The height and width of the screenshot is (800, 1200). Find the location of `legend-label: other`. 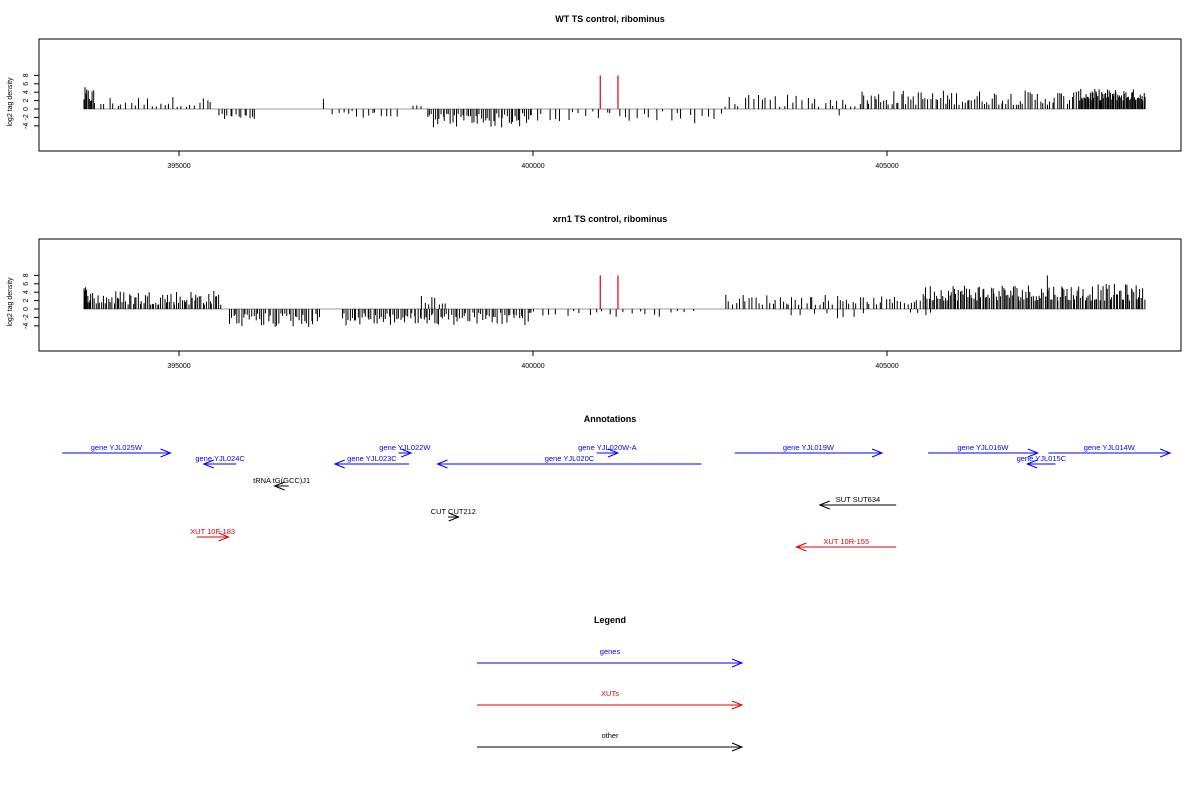

legend-label: other is located at coordinates (610, 735).